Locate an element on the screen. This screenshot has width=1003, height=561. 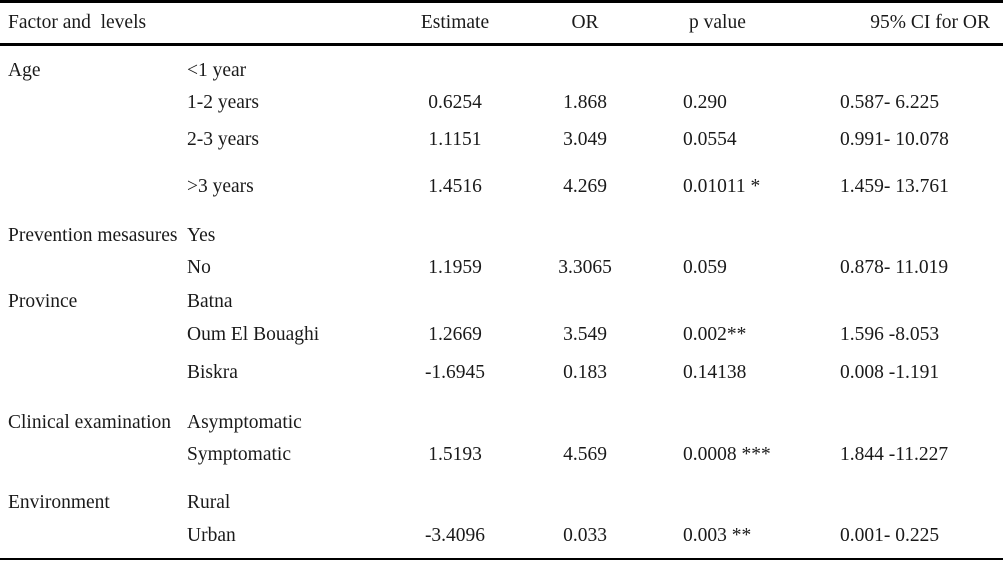
ci-cell: 0.587- 6.225 is located at coordinates (890, 102).